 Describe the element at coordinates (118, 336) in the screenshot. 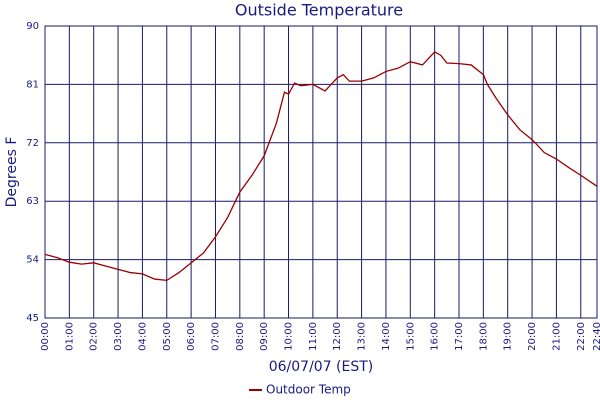

I see `x-tick-label: 03:00` at that location.